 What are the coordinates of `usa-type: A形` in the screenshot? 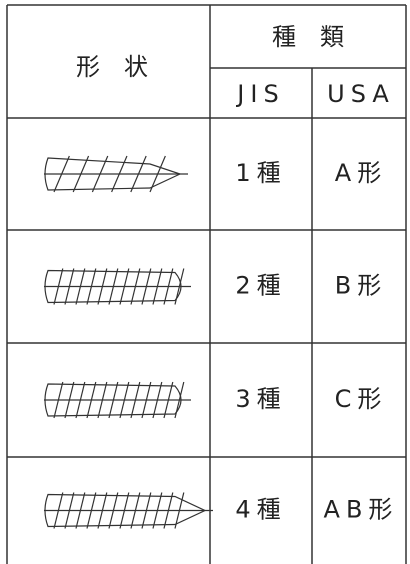 It's located at (361, 173).